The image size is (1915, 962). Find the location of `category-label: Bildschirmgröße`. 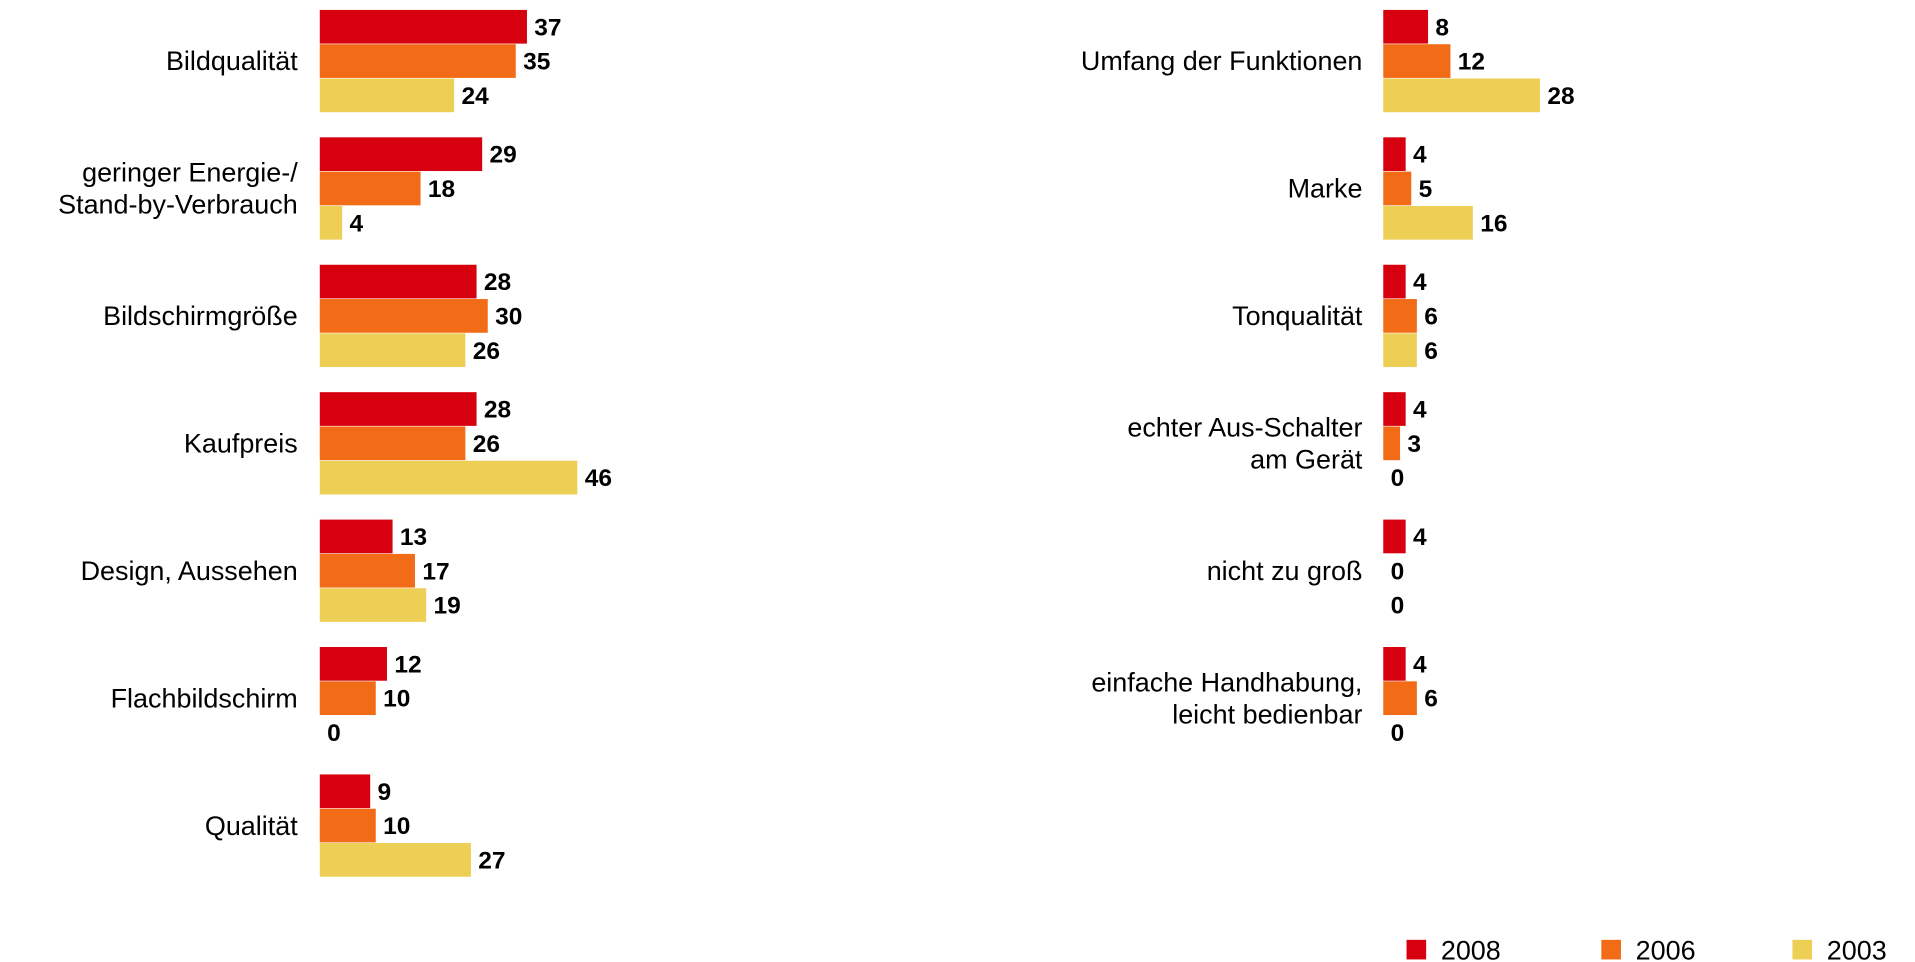

category-label: Bildschirmgröße is located at coordinates (200, 316).